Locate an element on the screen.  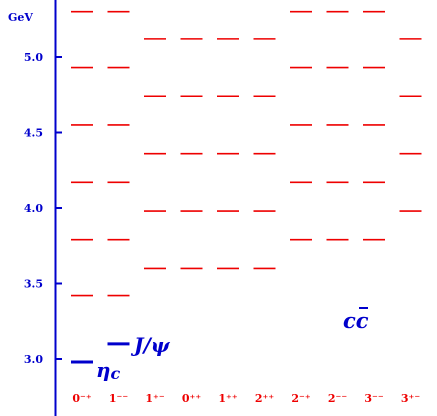
category-label: 1⁺⁻ is located at coordinates (154, 398).